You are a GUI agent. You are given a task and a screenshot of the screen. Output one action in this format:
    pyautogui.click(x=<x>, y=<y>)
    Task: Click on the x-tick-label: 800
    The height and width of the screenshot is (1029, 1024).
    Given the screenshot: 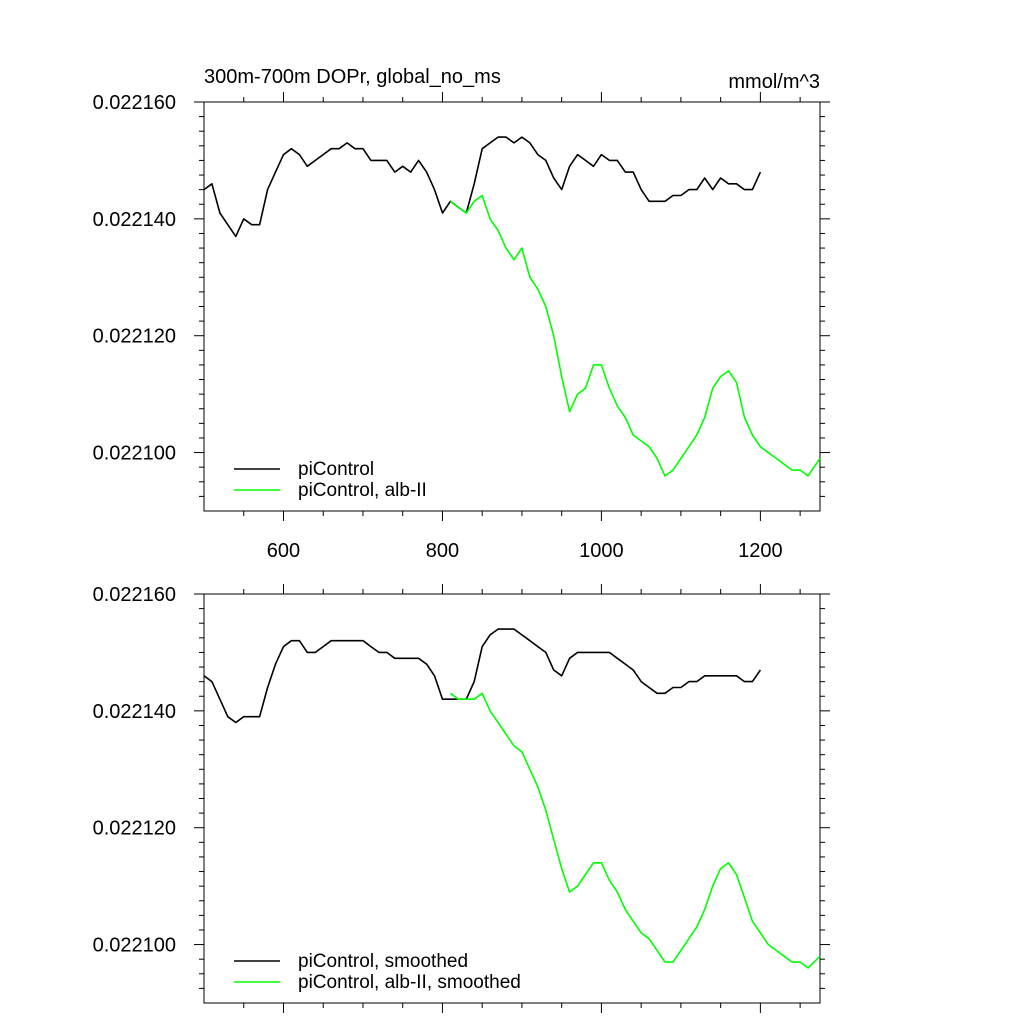 What is the action you would take?
    pyautogui.click(x=442, y=551)
    